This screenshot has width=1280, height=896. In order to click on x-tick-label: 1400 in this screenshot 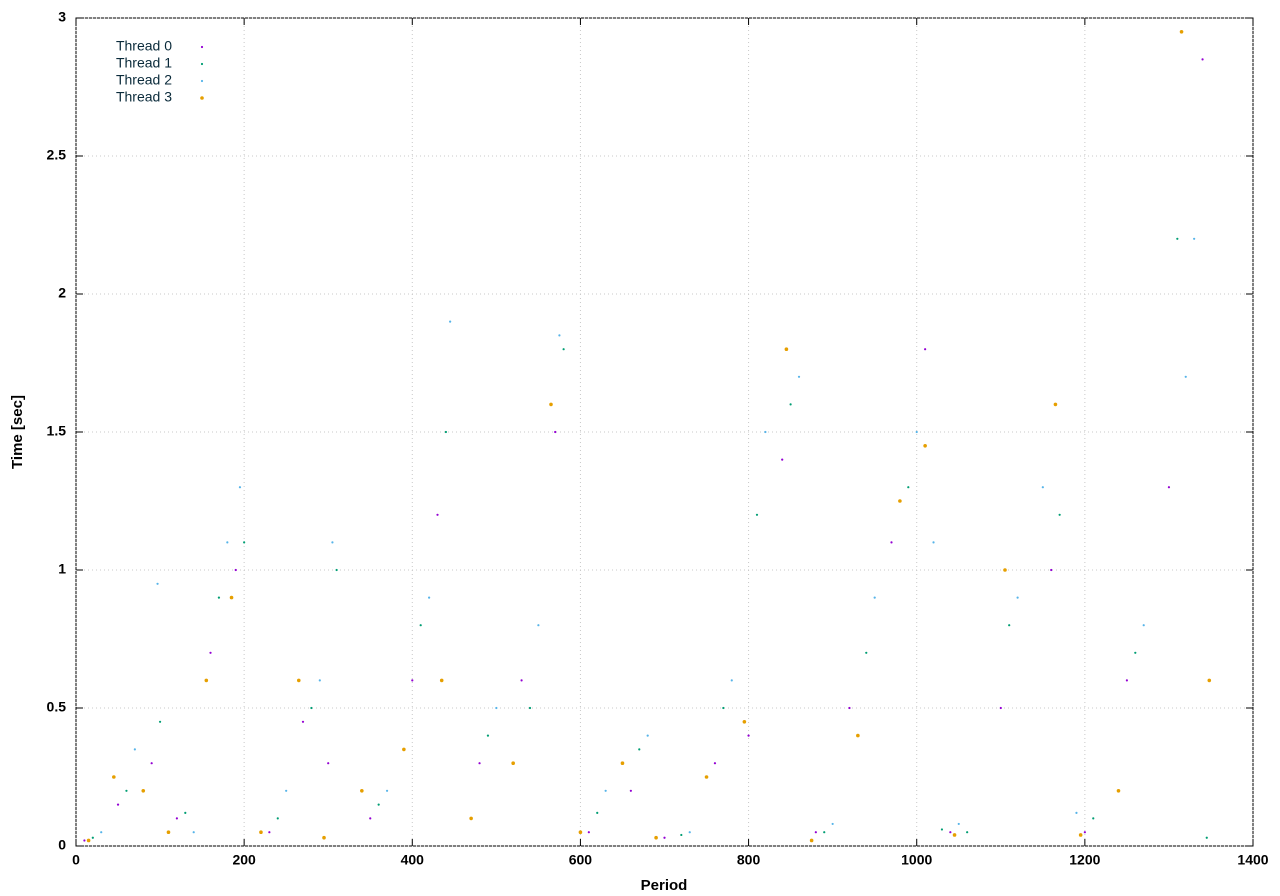, I will do `click(1252, 860)`.